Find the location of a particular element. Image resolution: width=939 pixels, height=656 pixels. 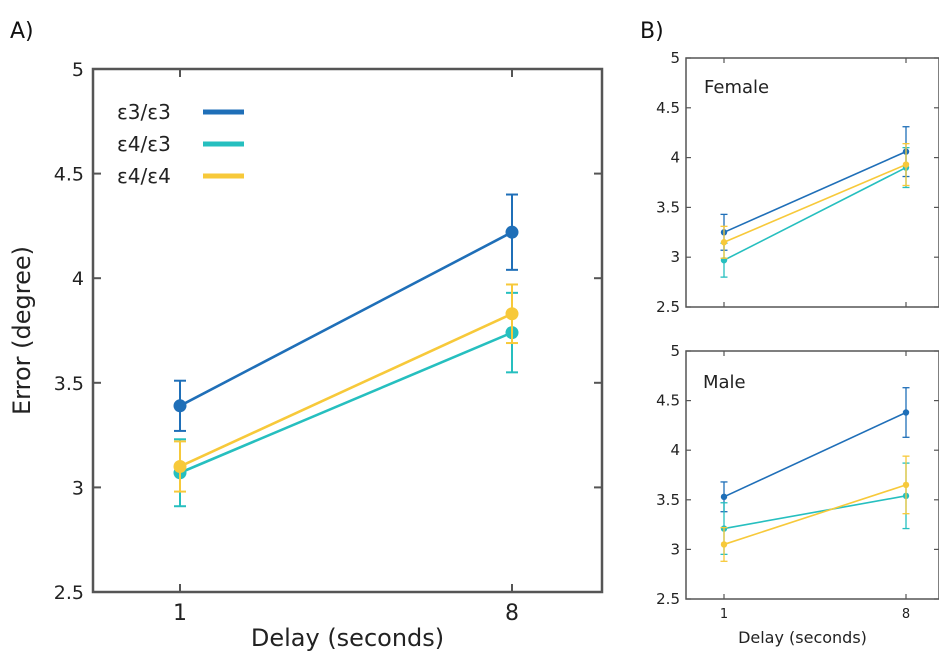

subplot-title: Male is located at coordinates (724, 382).